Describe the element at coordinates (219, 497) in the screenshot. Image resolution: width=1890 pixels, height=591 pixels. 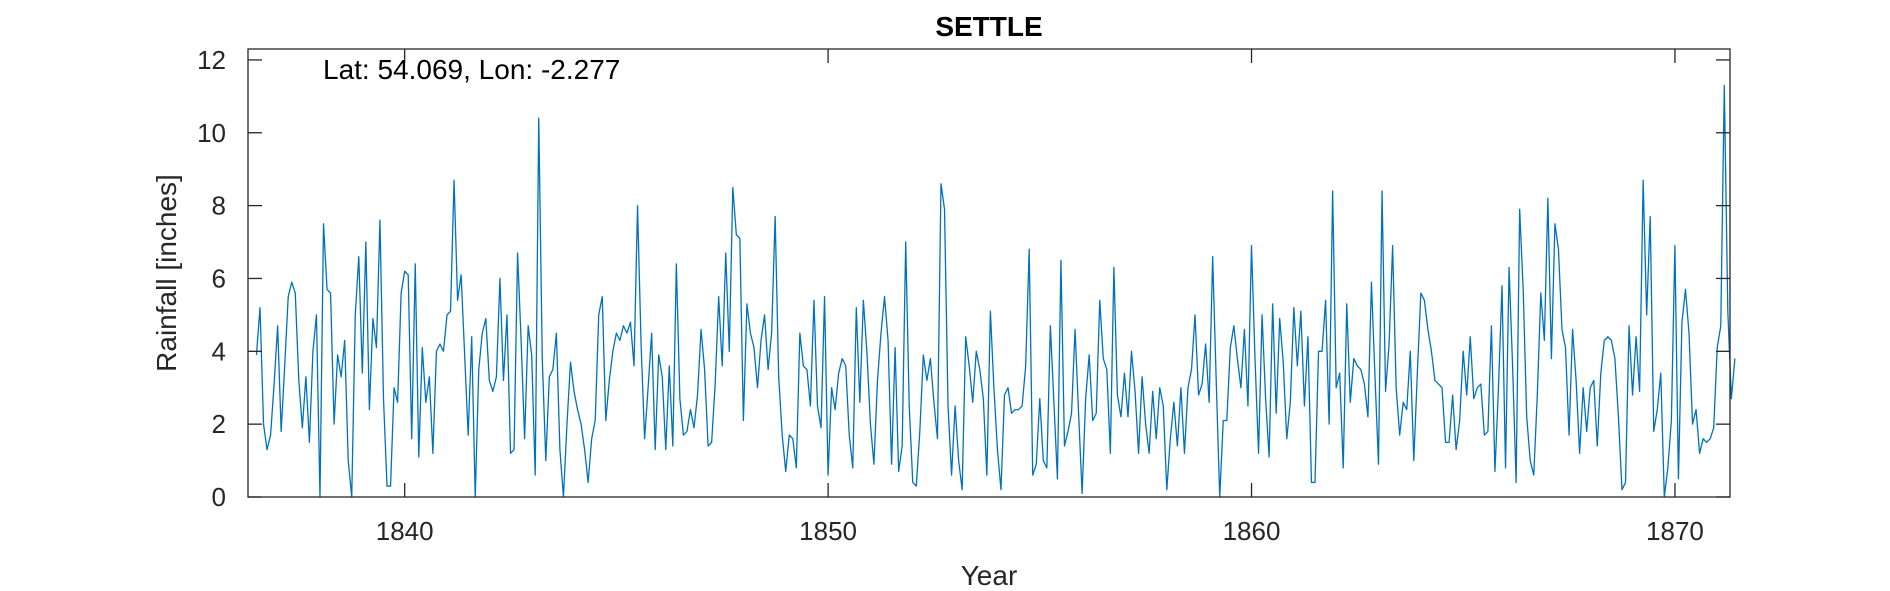
I see `y-tick-label: 0` at that location.